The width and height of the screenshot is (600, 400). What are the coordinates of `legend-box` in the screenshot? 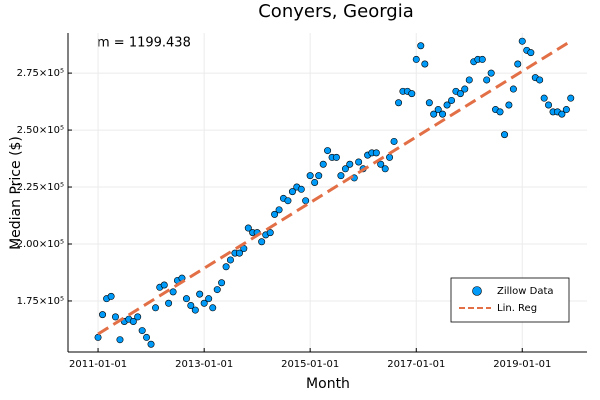 It's located at (510, 300).